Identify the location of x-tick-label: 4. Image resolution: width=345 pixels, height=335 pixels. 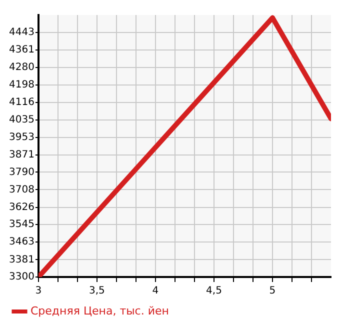
(155, 291).